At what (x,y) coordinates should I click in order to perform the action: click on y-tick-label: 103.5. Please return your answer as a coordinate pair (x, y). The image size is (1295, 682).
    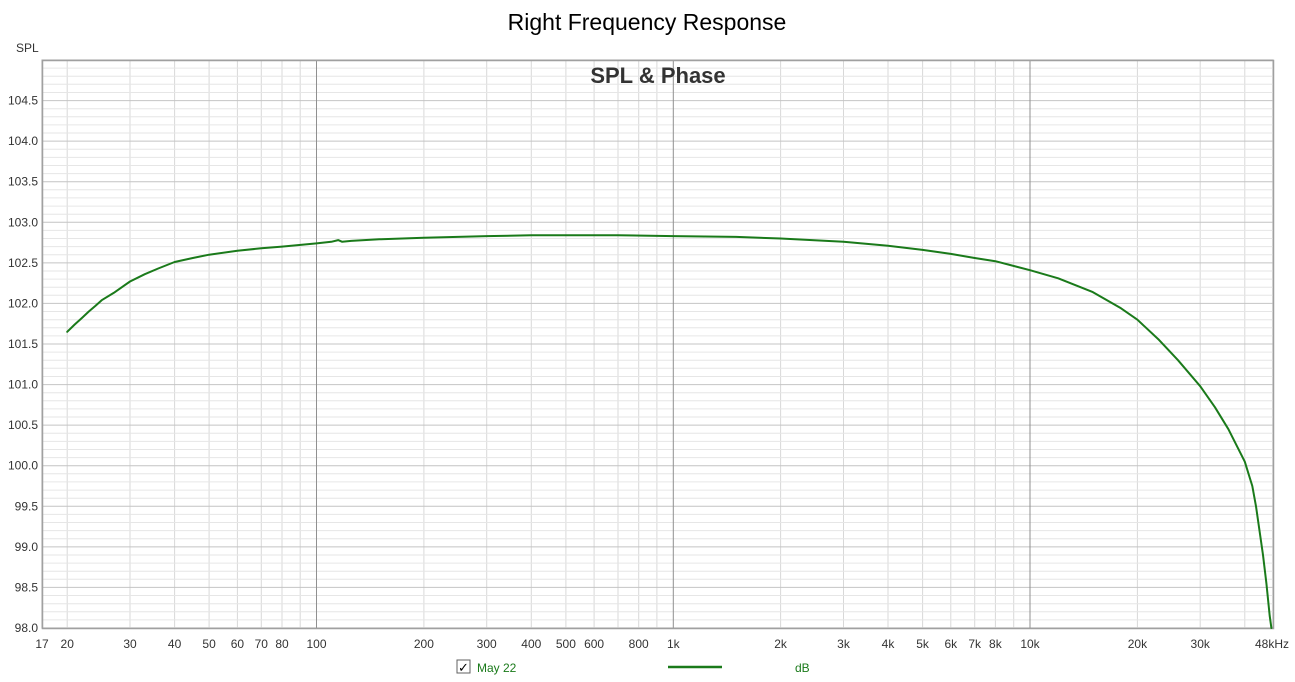
    Looking at the image, I should click on (23, 182).